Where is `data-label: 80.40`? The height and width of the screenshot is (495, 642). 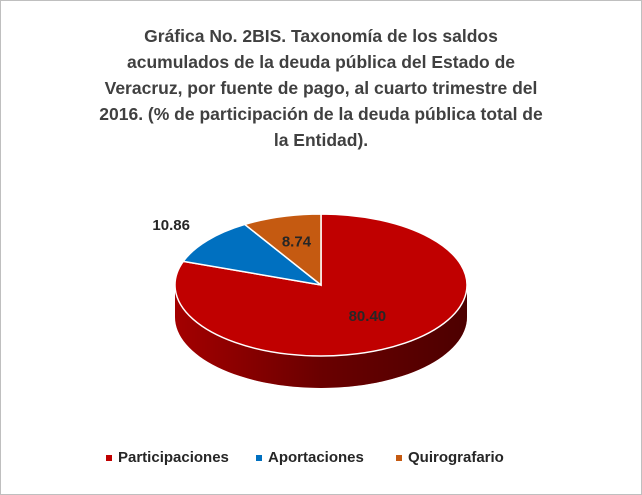
data-label: 80.40 is located at coordinates (368, 316).